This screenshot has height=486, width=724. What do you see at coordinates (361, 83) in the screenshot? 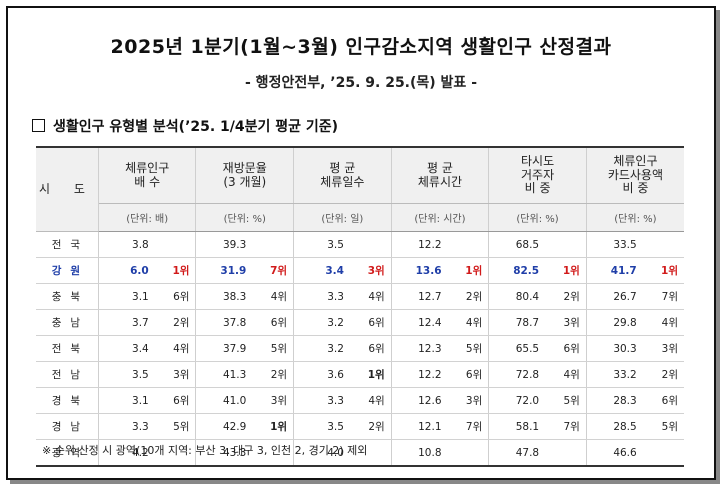
I see `page-subtitle: - 행정안전부, ’25. 9. 25.(목) 발표 -` at bounding box center [361, 83].